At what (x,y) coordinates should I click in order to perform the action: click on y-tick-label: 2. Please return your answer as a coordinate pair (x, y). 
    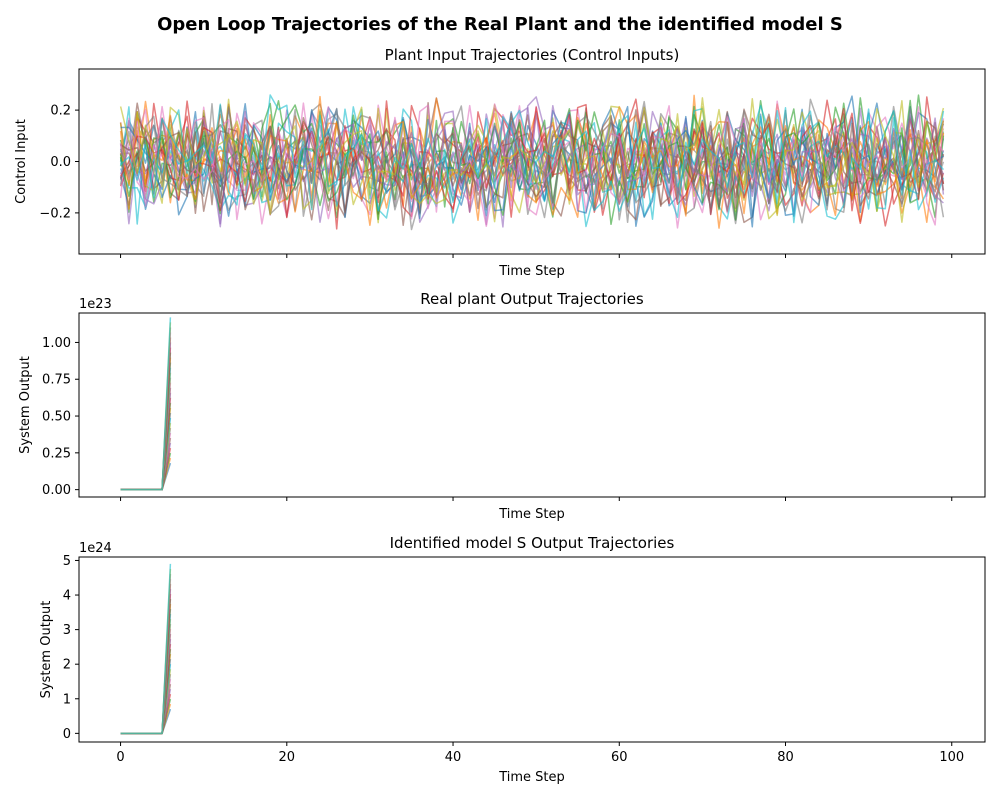
    Looking at the image, I should click on (67, 665).